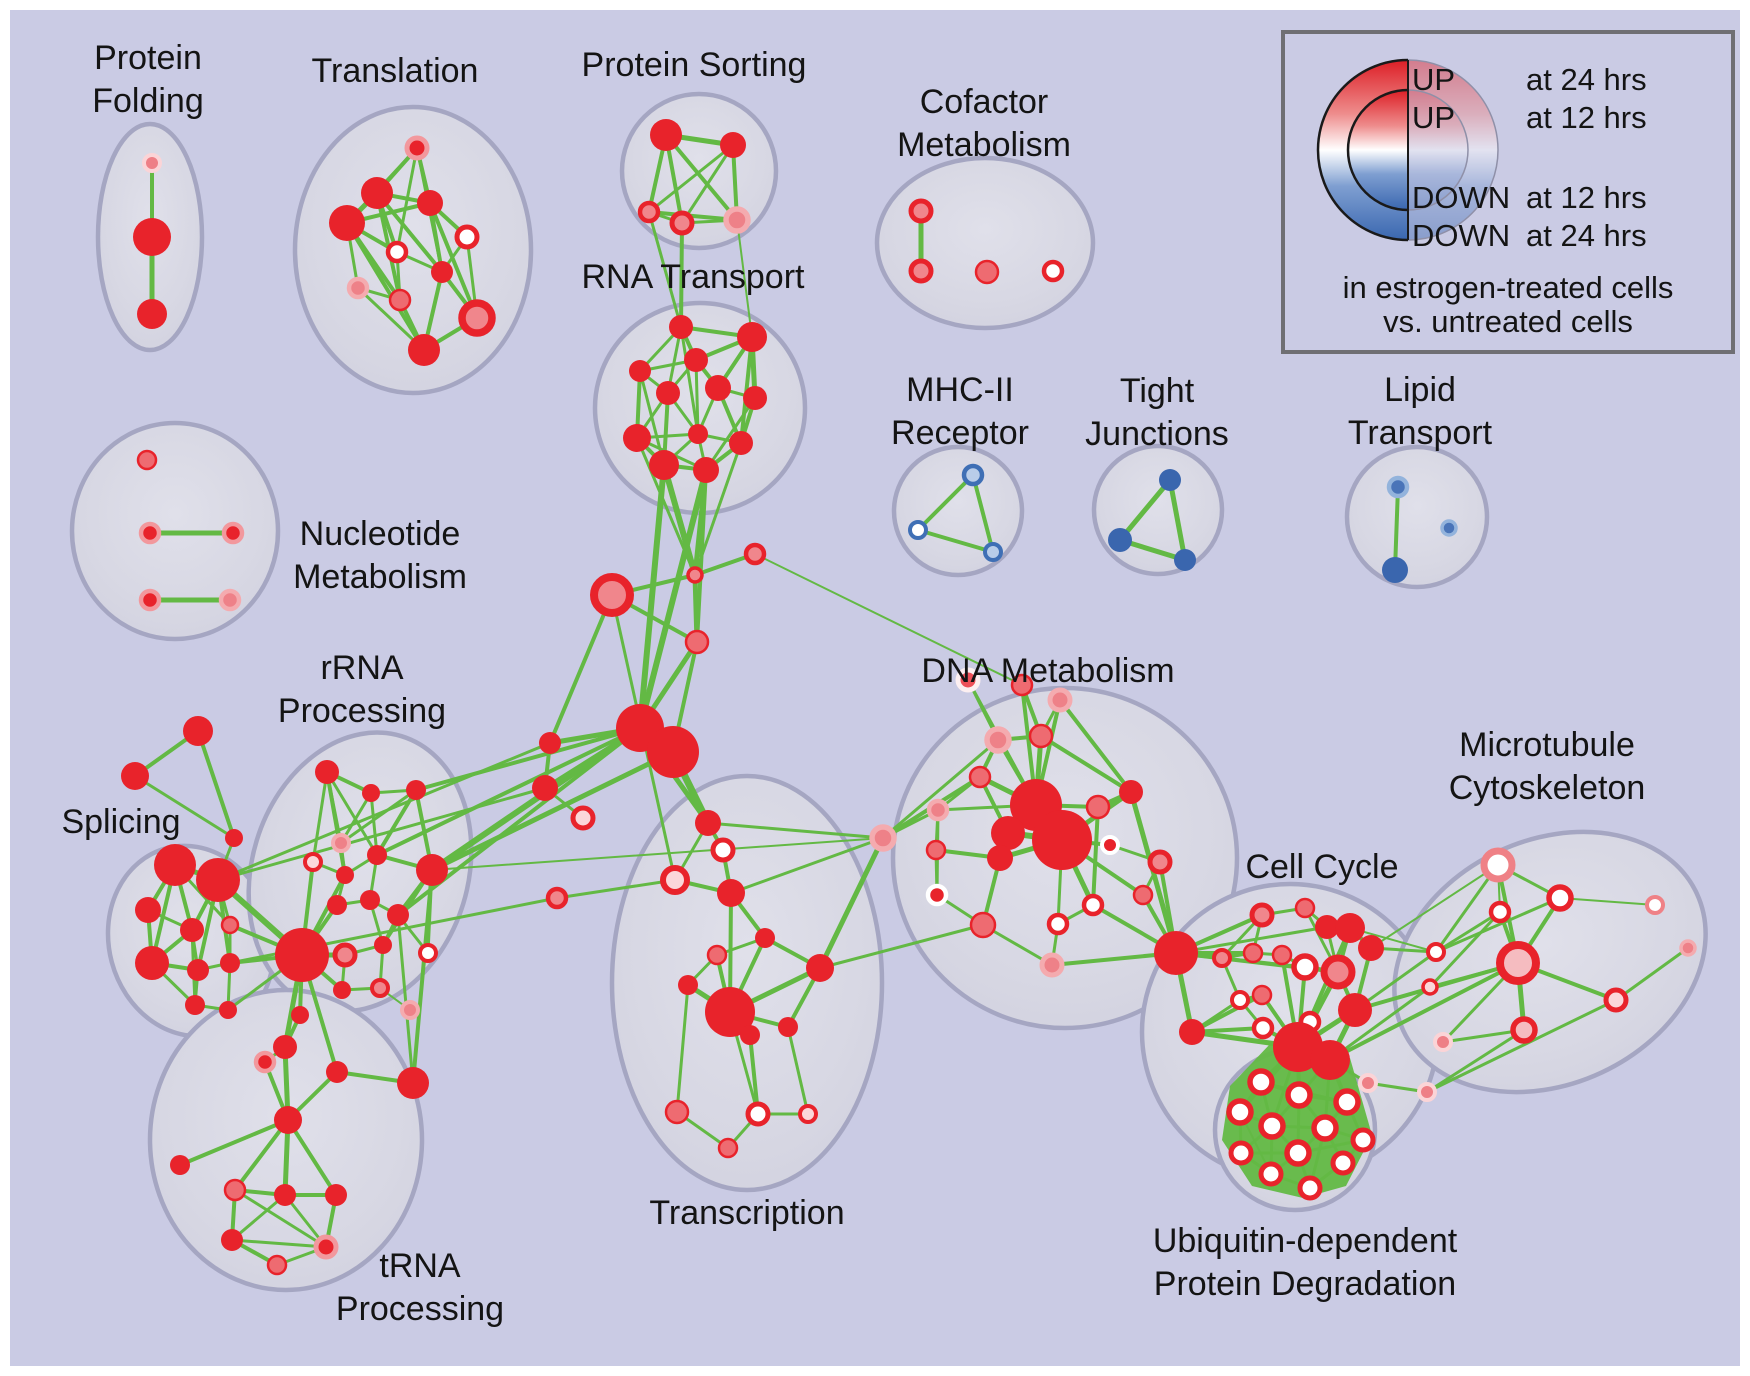 This screenshot has width=1750, height=1376. Describe the element at coordinates (1433, 79) in the screenshot. I see `legend-row-direction: UP` at that location.